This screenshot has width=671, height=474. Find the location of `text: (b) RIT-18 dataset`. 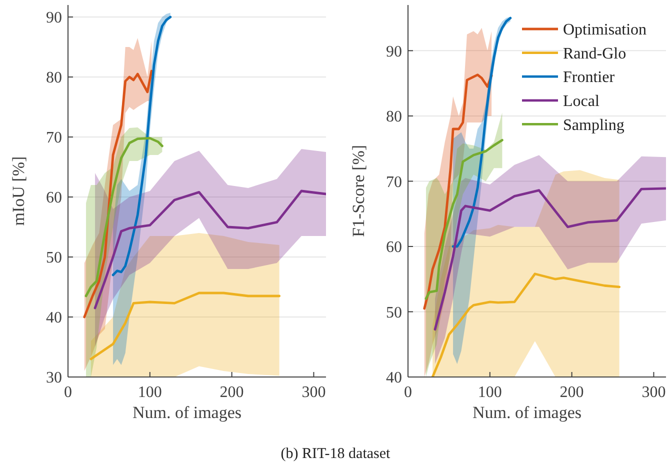

text: (b) RIT-18 dataset is located at coordinates (336, 454).